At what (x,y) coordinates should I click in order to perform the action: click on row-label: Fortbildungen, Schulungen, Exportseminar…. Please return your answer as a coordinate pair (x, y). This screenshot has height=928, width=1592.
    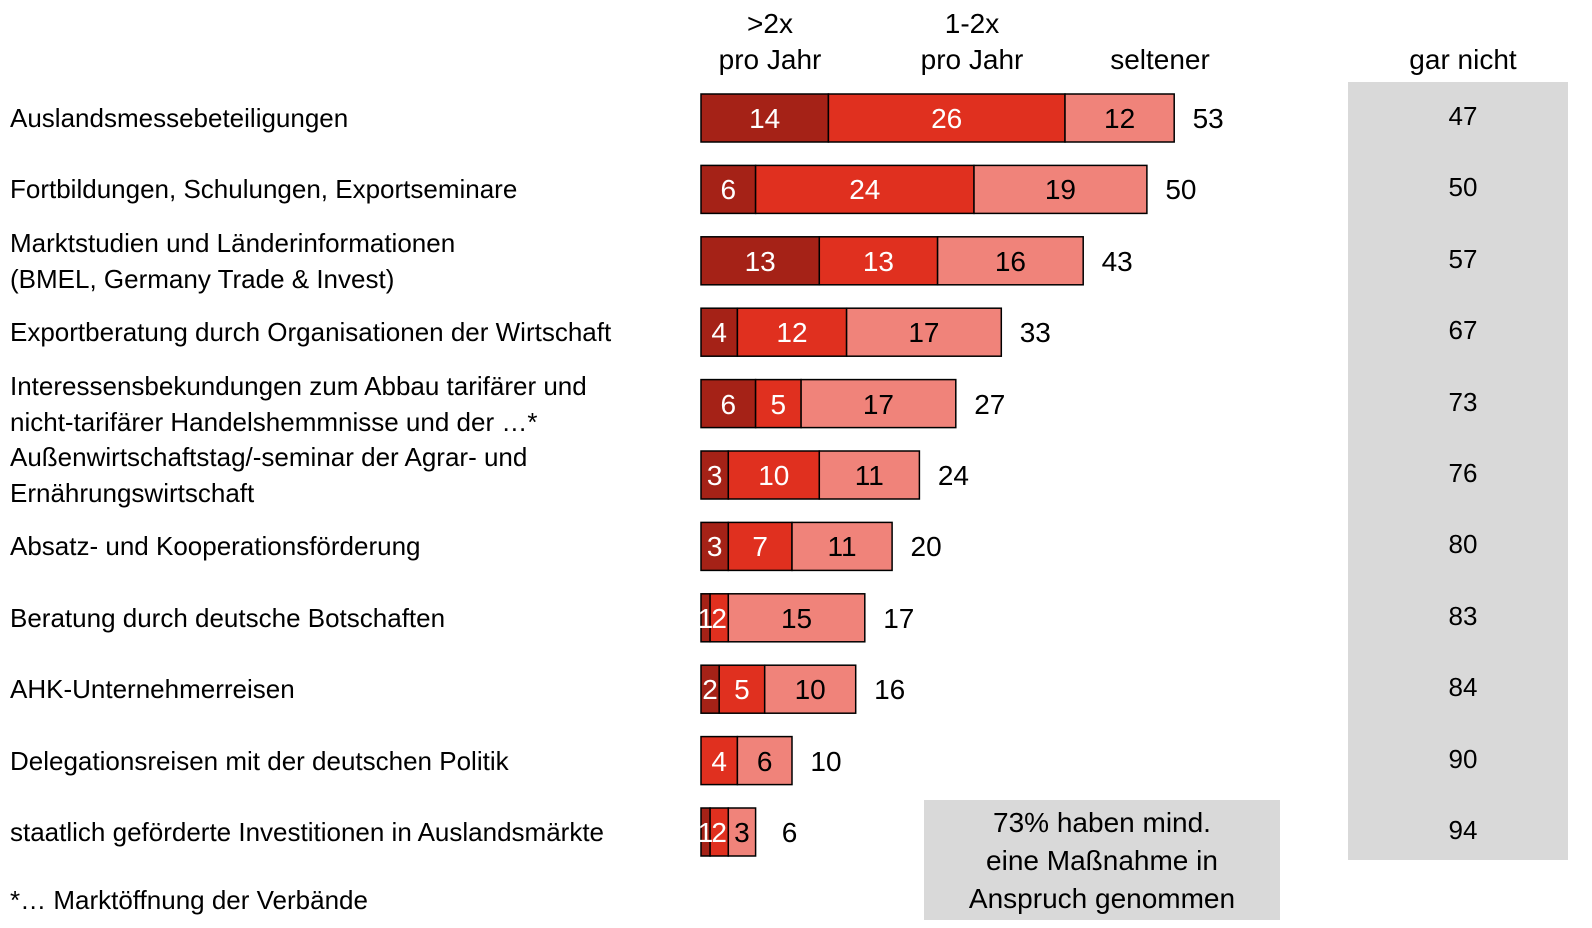
    Looking at the image, I should click on (264, 189).